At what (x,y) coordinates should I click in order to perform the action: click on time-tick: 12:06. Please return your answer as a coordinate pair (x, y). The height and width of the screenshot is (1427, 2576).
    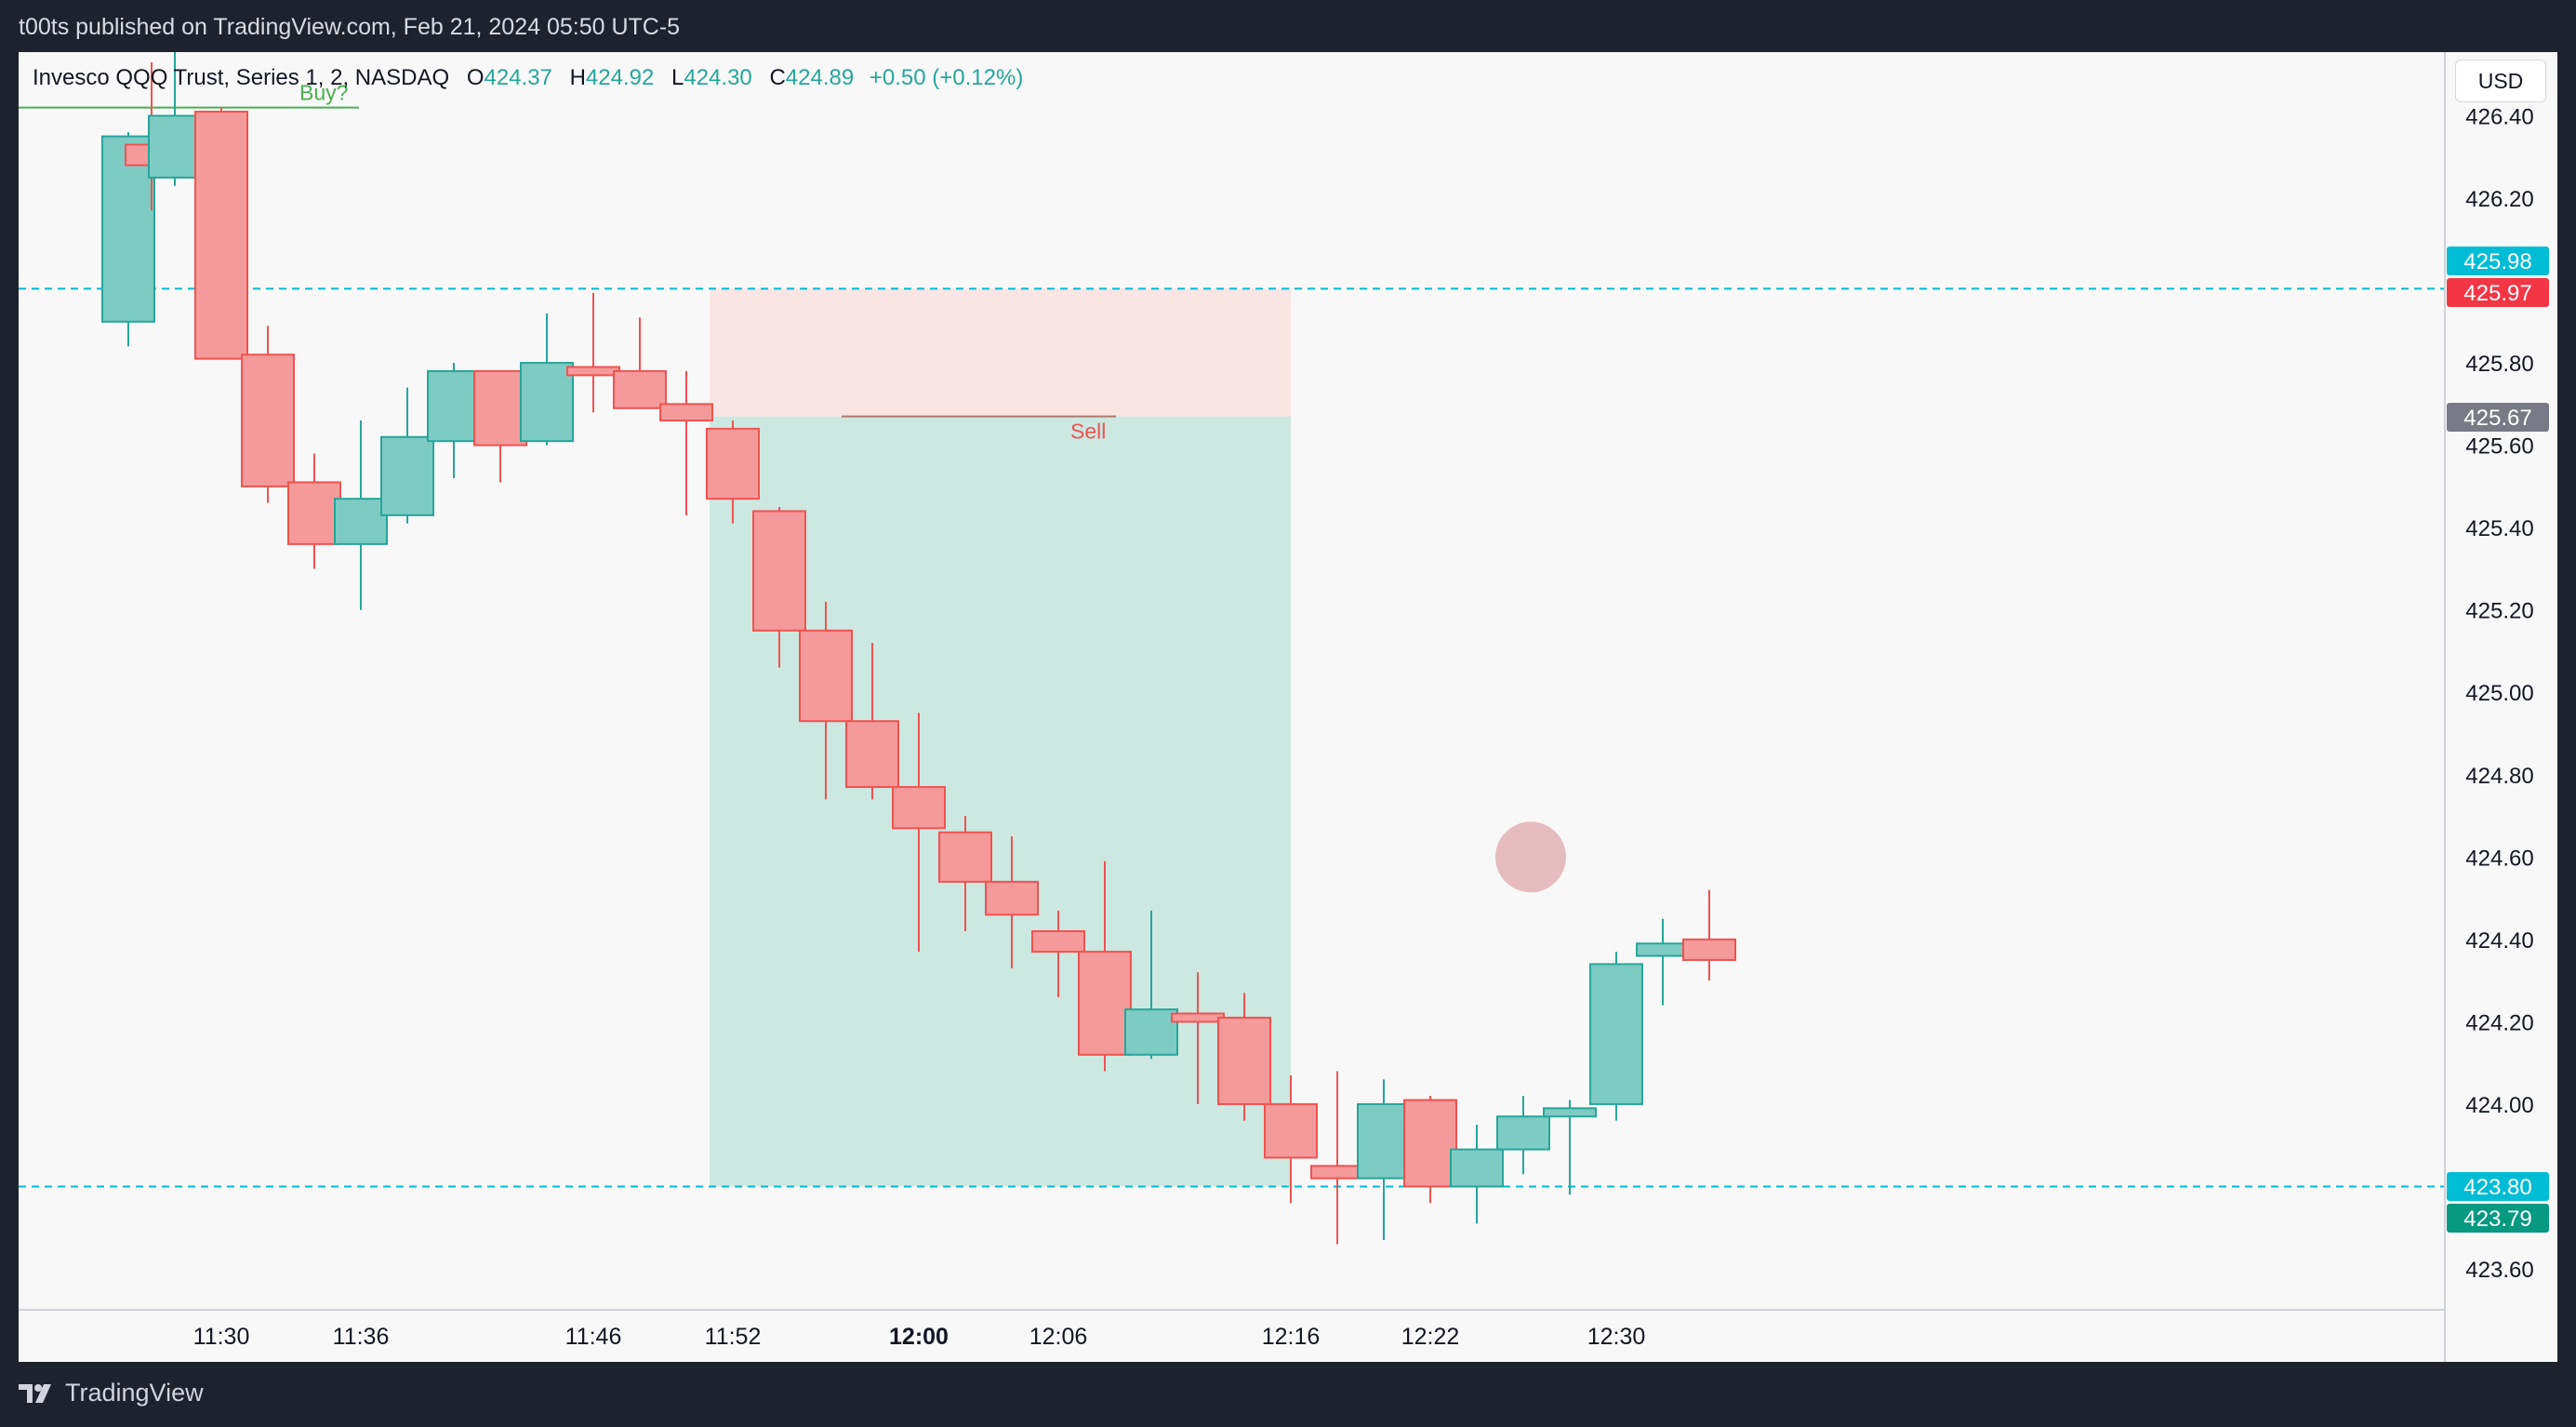
    Looking at the image, I should click on (1058, 1337).